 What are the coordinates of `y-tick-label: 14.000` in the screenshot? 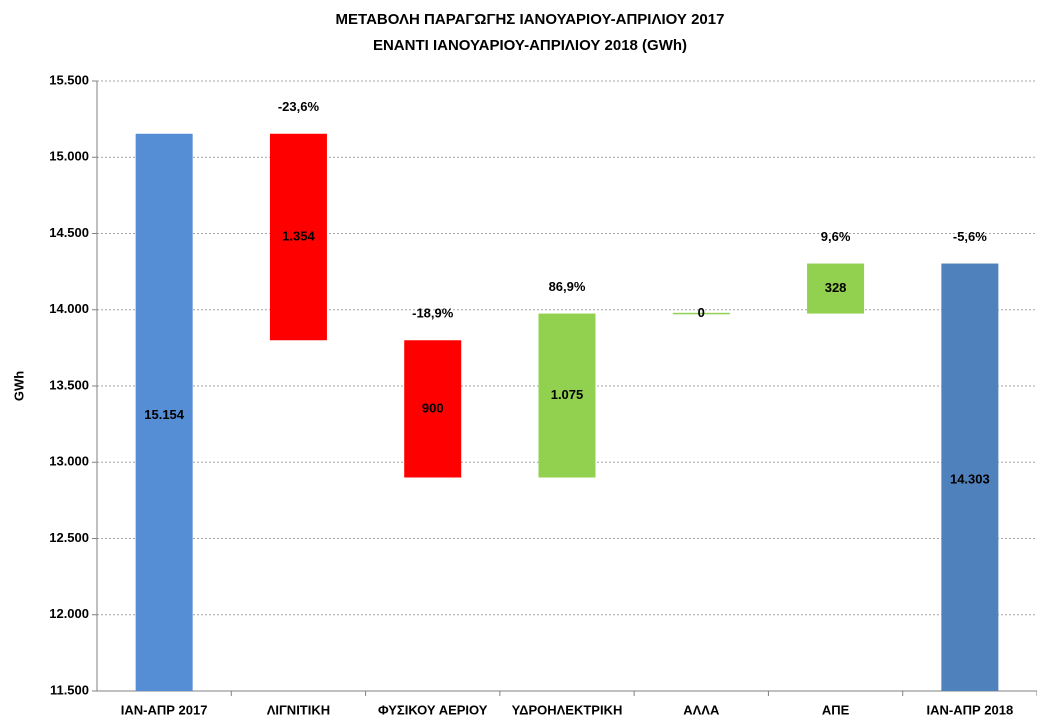 It's located at (69, 308).